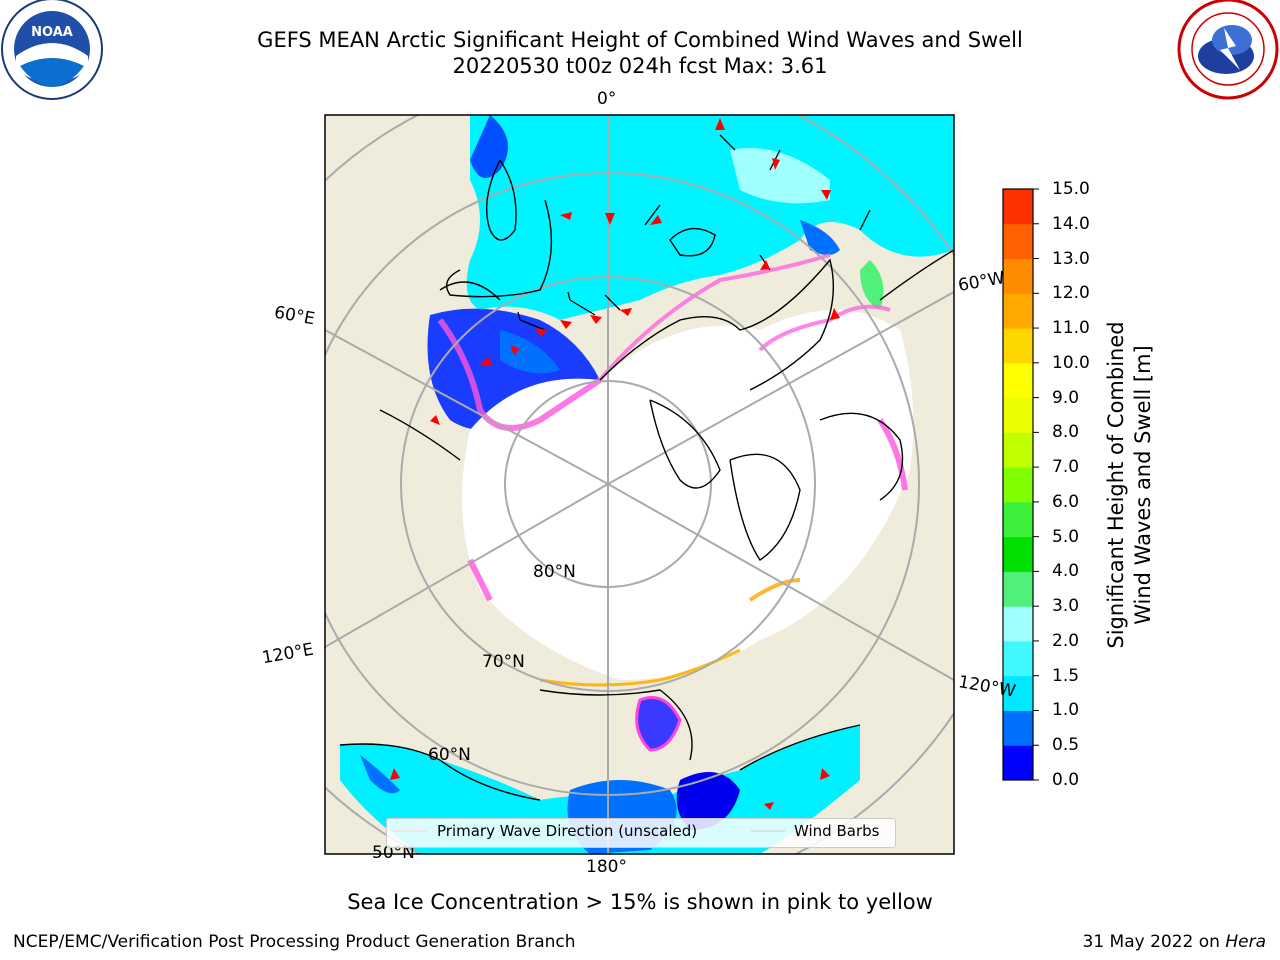 This screenshot has height=960, width=1280. Describe the element at coordinates (554, 572) in the screenshot. I see `graticule-label-80n: 80°N` at that location.